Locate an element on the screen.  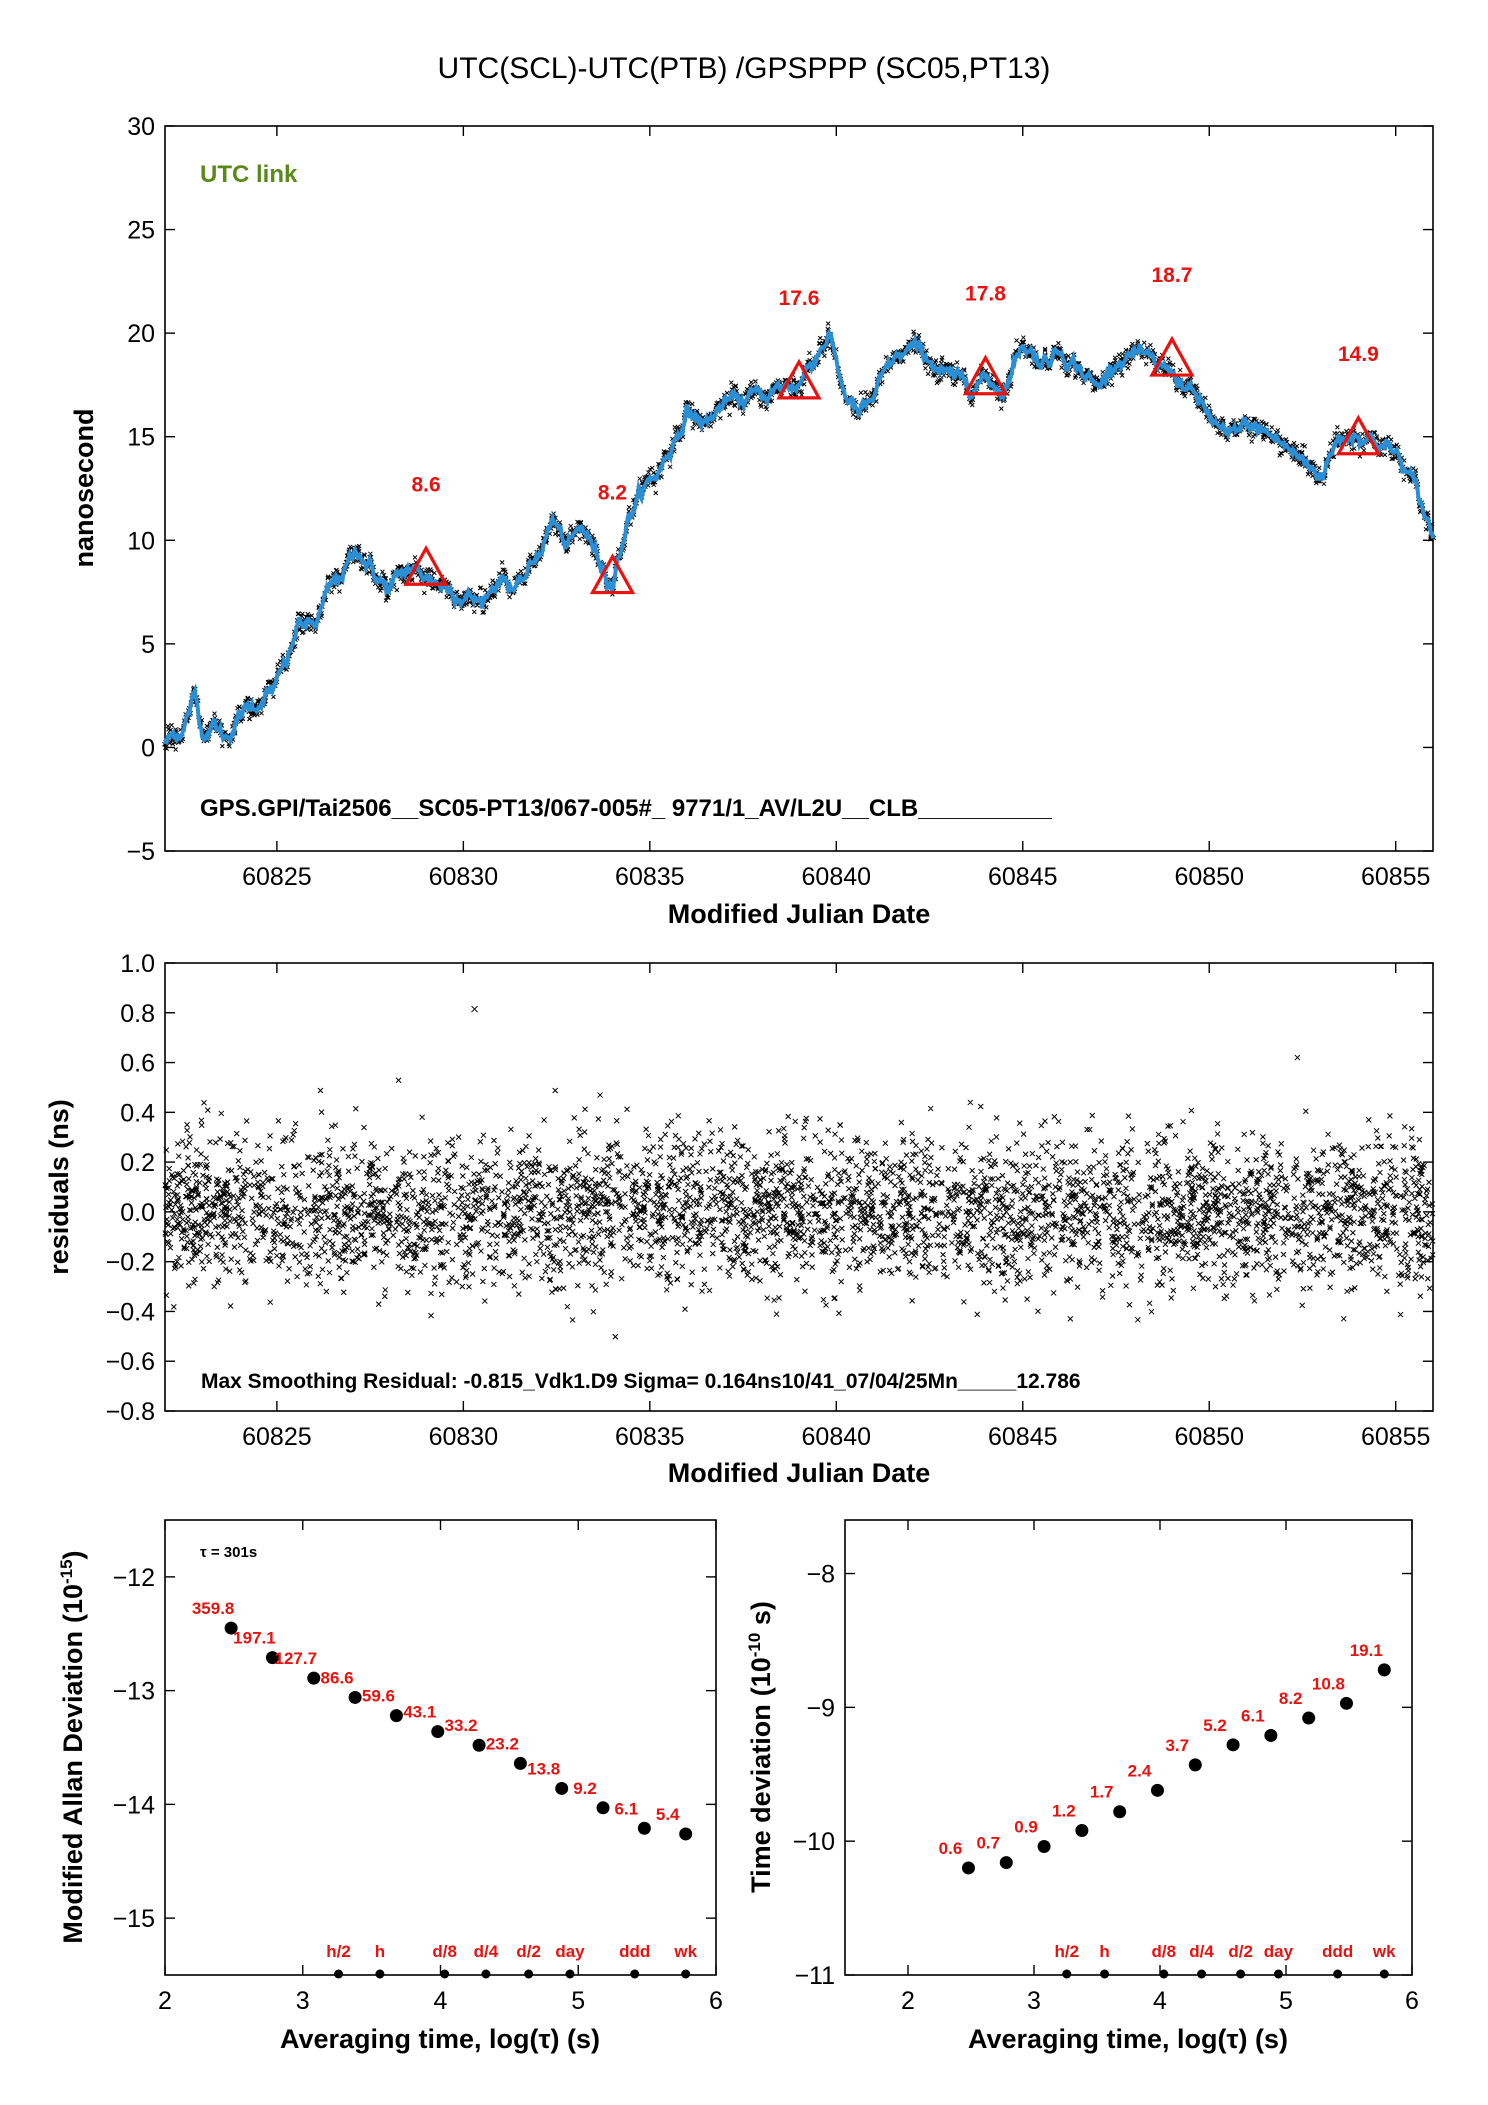
marker-label: 17.8 is located at coordinates (985, 294).